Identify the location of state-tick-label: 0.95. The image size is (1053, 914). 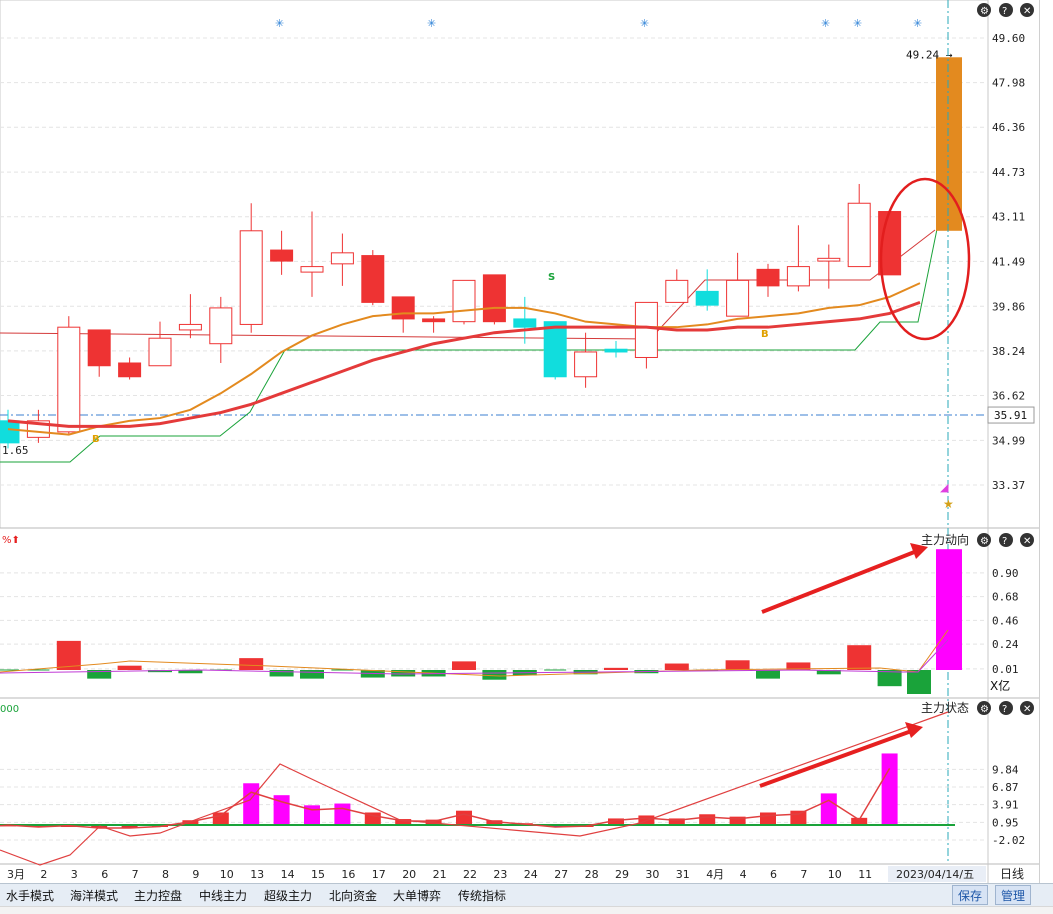
(1005, 822).